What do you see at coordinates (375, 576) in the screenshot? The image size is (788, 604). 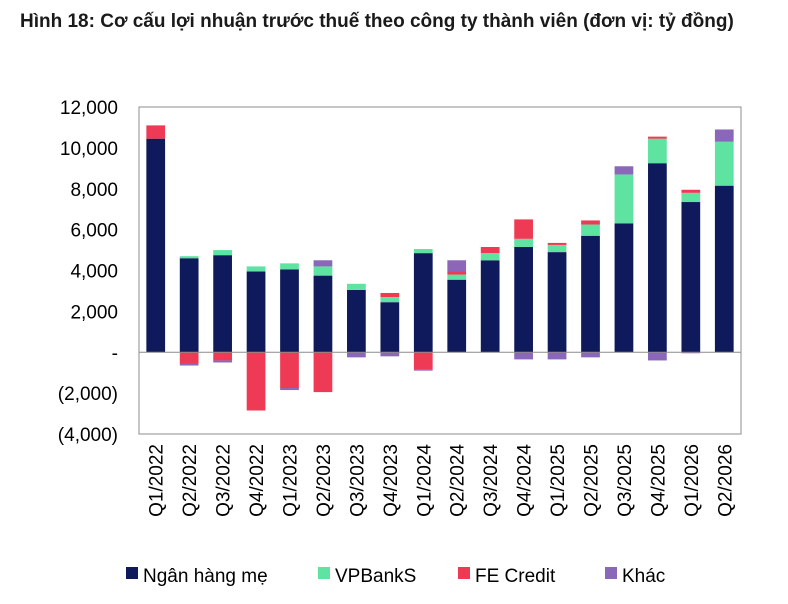 I see `legend-label: VPBankS` at bounding box center [375, 576].